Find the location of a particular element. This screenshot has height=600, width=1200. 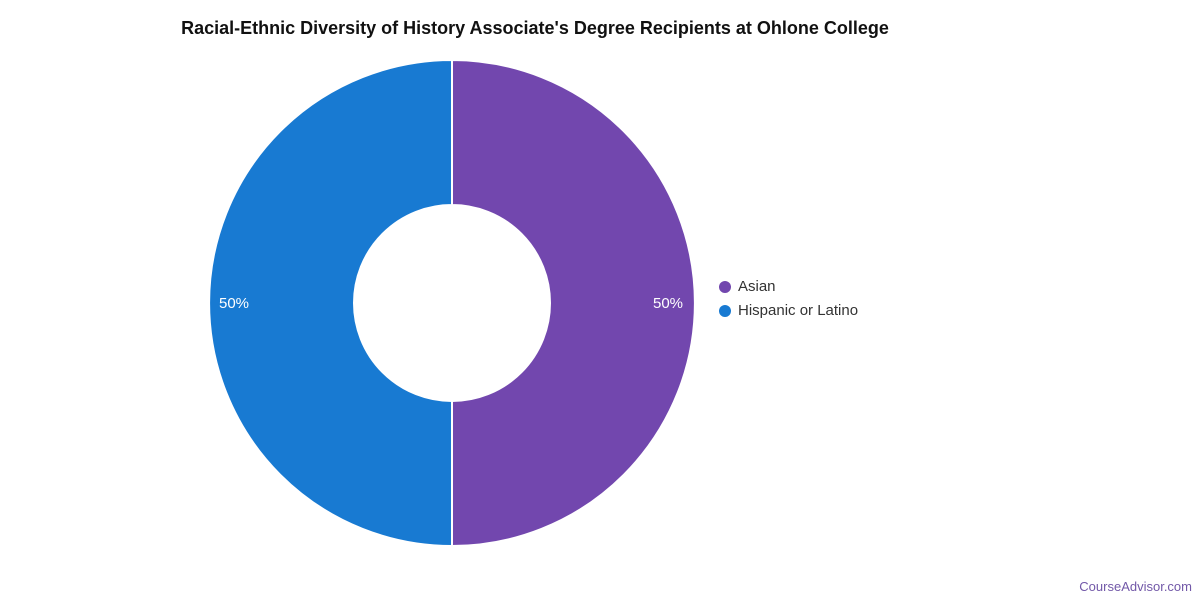

legend-item-hispanic-or-latino: Hispanic or Latino is located at coordinates (788, 310).